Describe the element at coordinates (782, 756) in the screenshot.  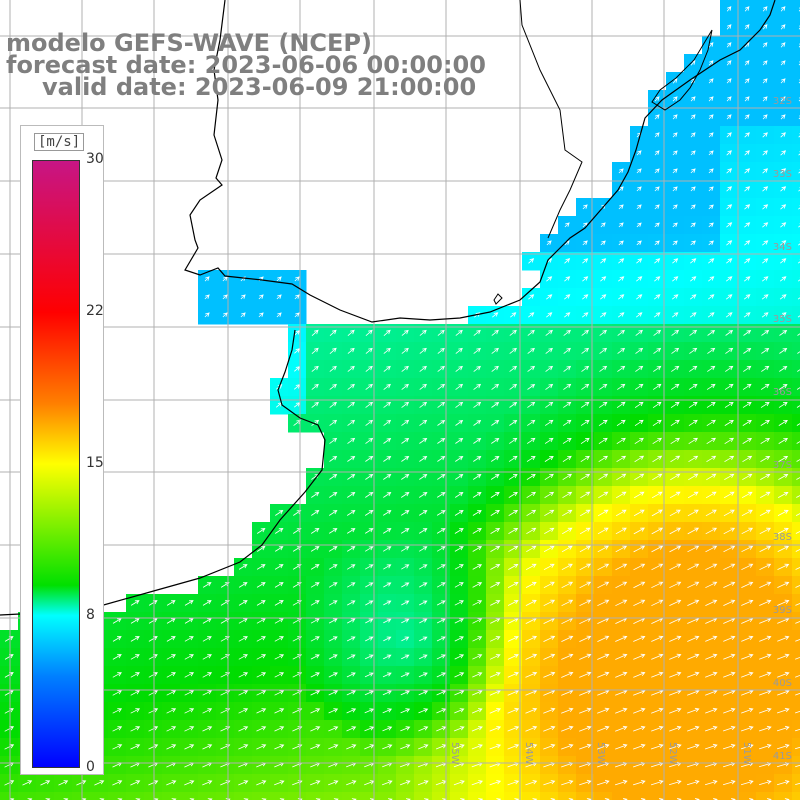
I see `lat-label: 41S` at that location.